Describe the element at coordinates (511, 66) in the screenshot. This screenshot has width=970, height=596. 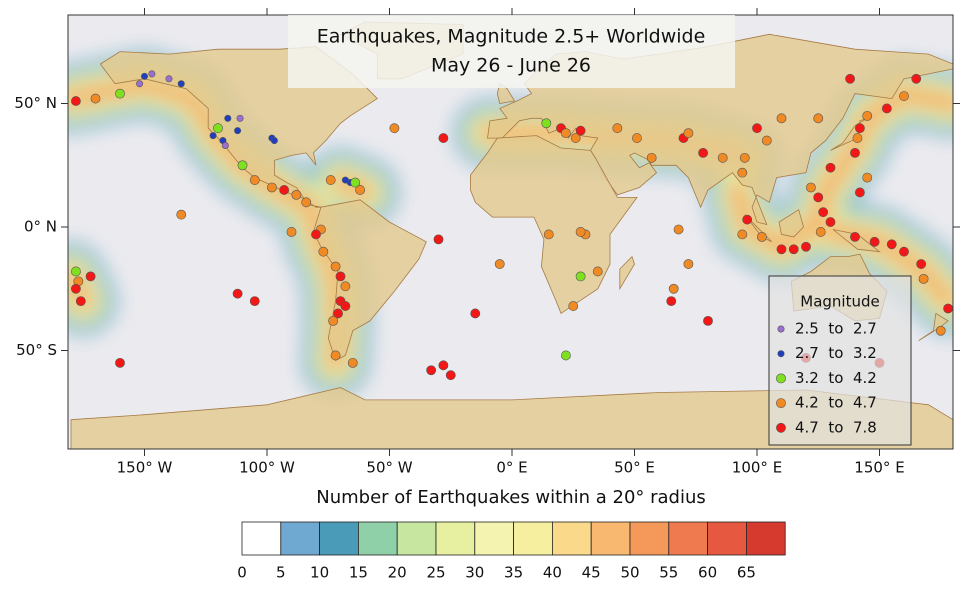
I see `subtitle: May 26 - June 26` at that location.